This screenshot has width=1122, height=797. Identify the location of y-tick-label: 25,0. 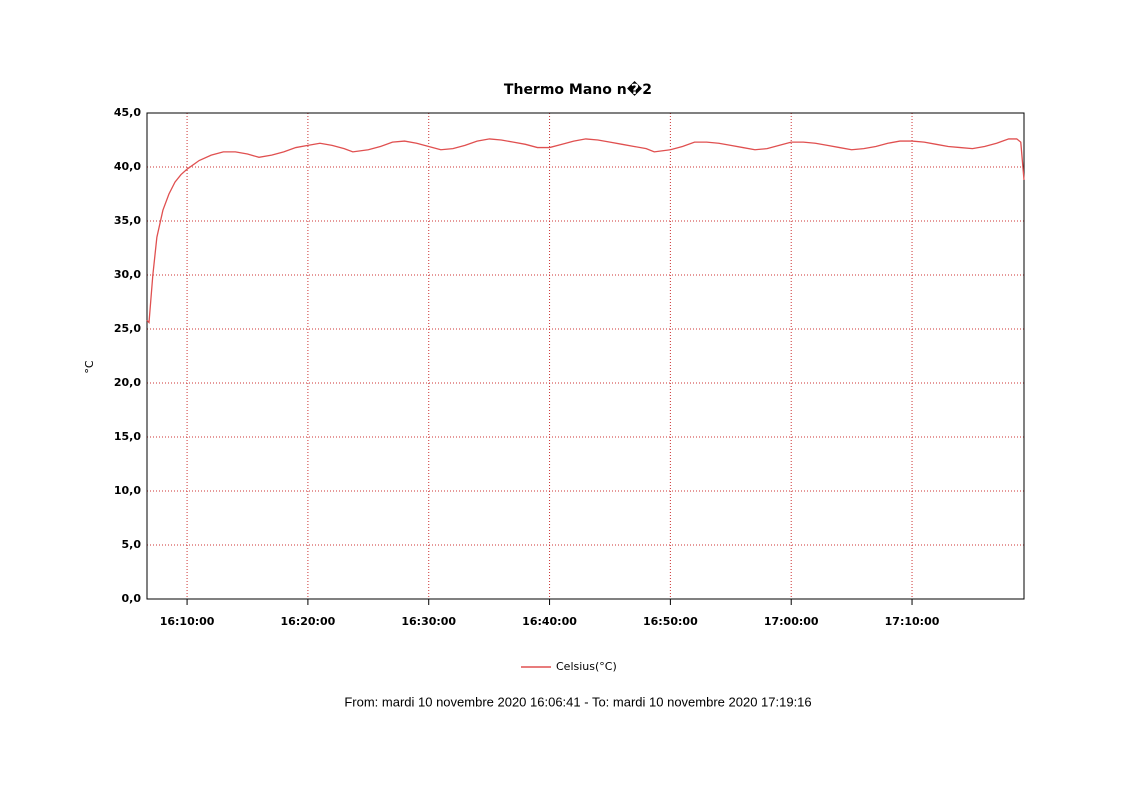
(127, 328).